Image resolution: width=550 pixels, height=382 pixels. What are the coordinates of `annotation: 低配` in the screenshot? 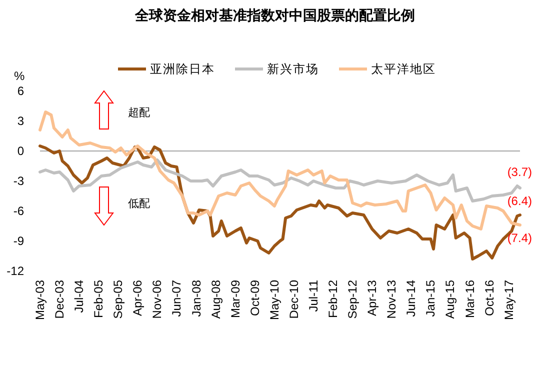 It's located at (139, 204).